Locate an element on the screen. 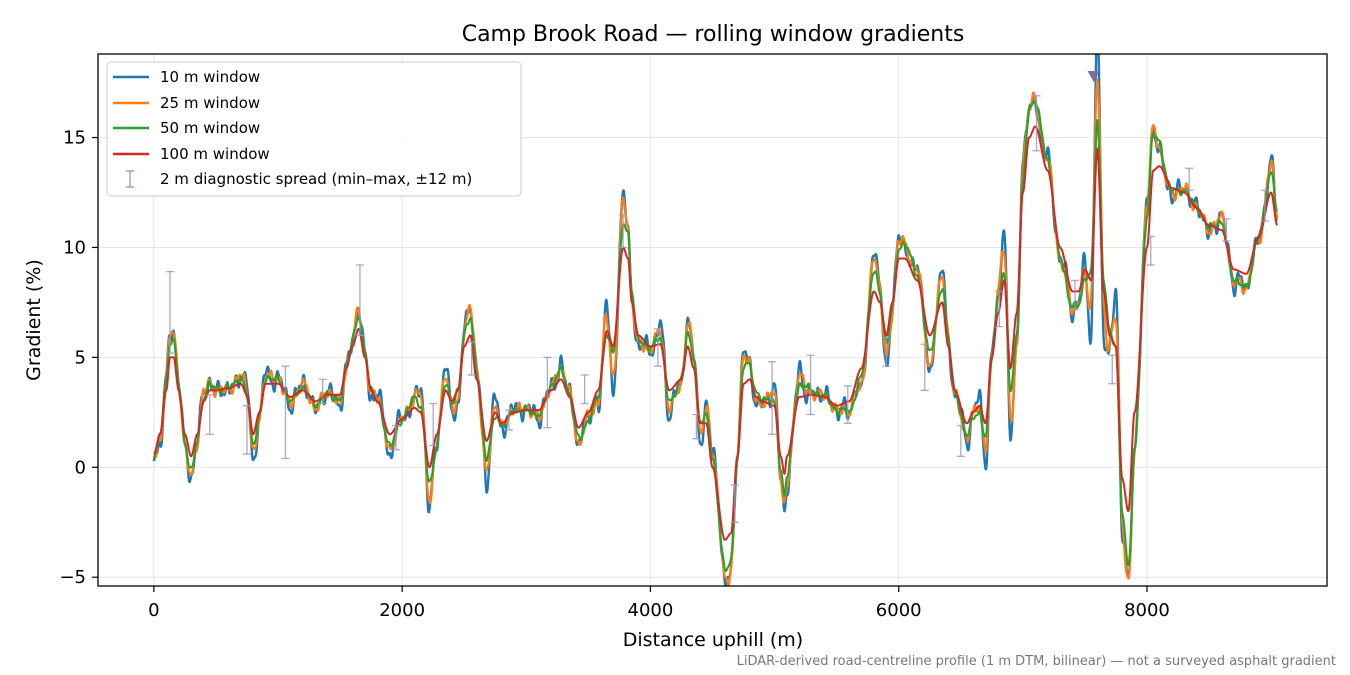  x-tick-label: 4000 is located at coordinates (651, 610).